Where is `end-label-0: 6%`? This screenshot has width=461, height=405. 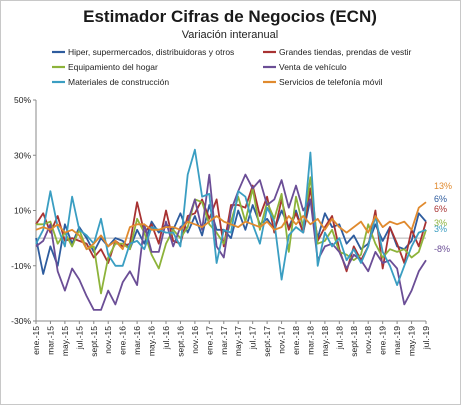
end-label-0: 6% is located at coordinates (440, 199).